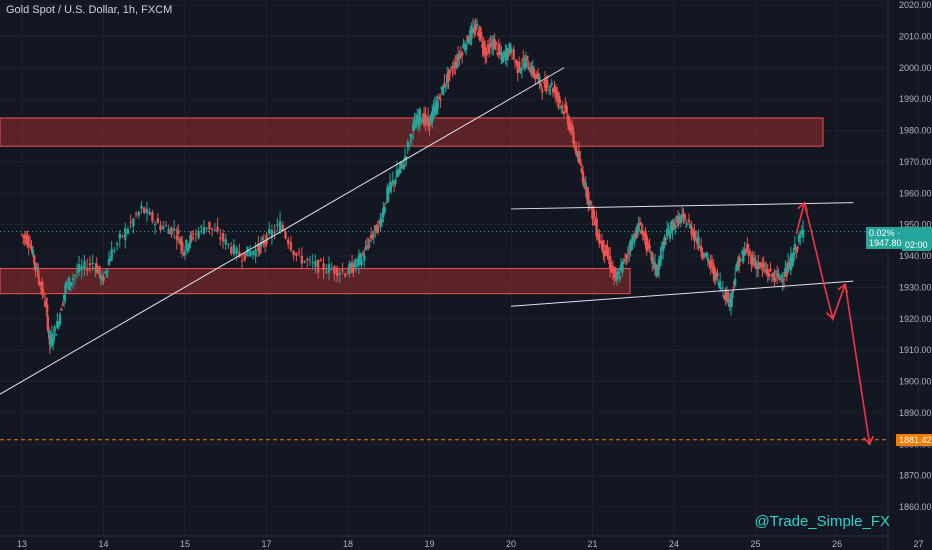 The width and height of the screenshot is (932, 550). Describe the element at coordinates (462, 542) in the screenshot. I see `x-axis: 13 14 15 17 18 19 20 21 24 25 26 27` at that location.